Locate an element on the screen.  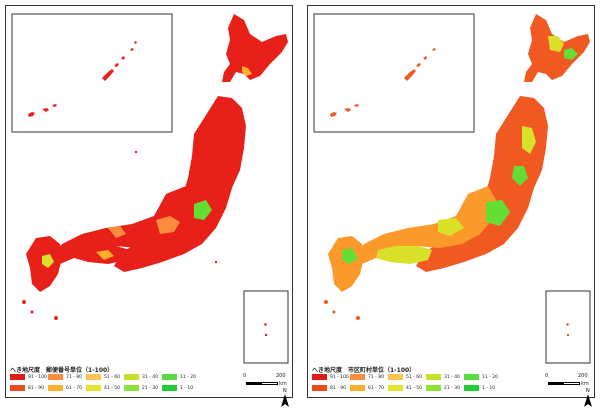
hokkaido-yellow-patch is located at coordinates (556, 44).